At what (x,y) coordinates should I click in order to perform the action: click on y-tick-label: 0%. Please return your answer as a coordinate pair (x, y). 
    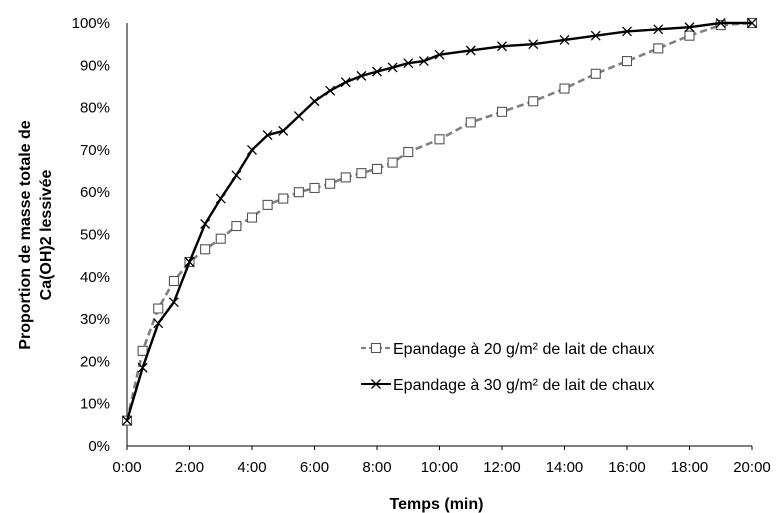
    Looking at the image, I should click on (99, 446).